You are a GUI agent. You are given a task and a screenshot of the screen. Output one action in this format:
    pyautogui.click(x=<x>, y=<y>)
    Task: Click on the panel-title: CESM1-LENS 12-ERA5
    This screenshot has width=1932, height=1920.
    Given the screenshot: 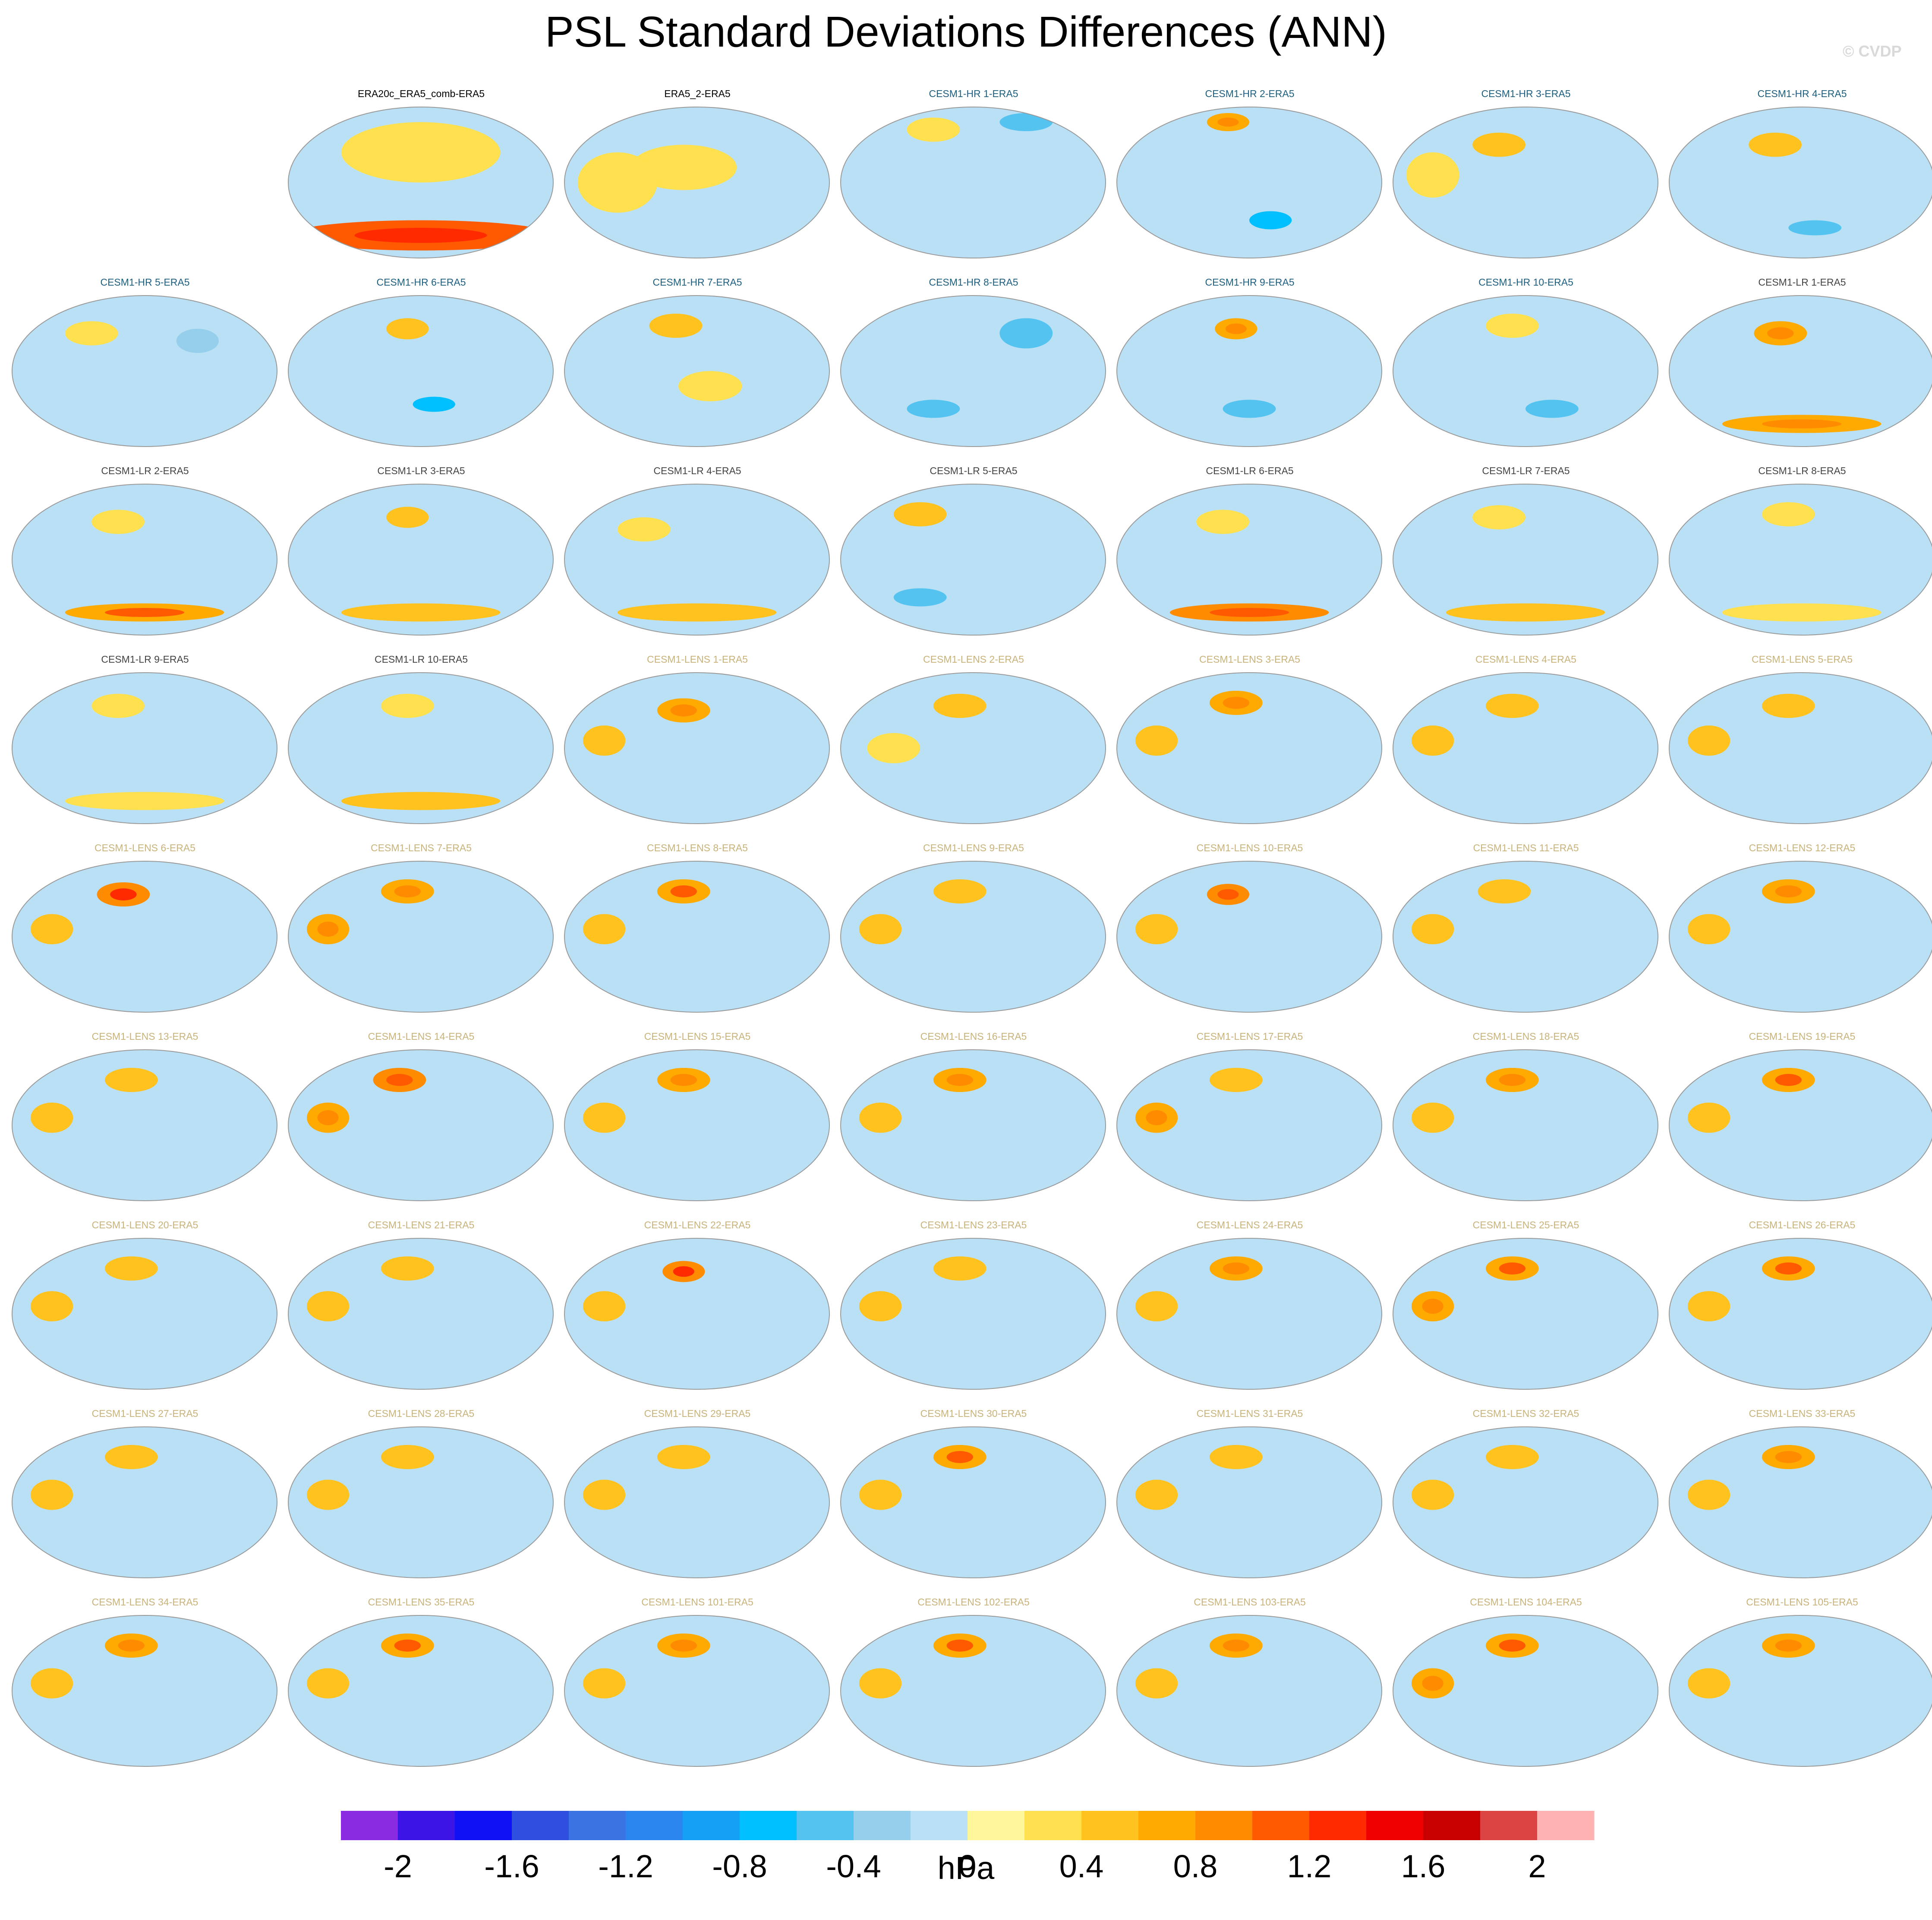 What is the action you would take?
    pyautogui.click(x=1802, y=848)
    